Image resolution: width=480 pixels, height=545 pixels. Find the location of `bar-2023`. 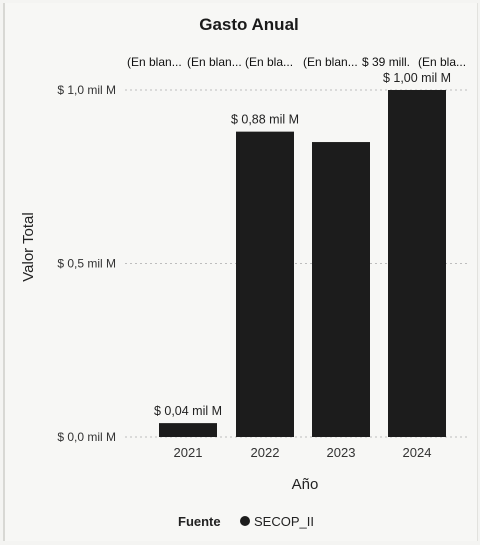

bar-2023 is located at coordinates (341, 290).